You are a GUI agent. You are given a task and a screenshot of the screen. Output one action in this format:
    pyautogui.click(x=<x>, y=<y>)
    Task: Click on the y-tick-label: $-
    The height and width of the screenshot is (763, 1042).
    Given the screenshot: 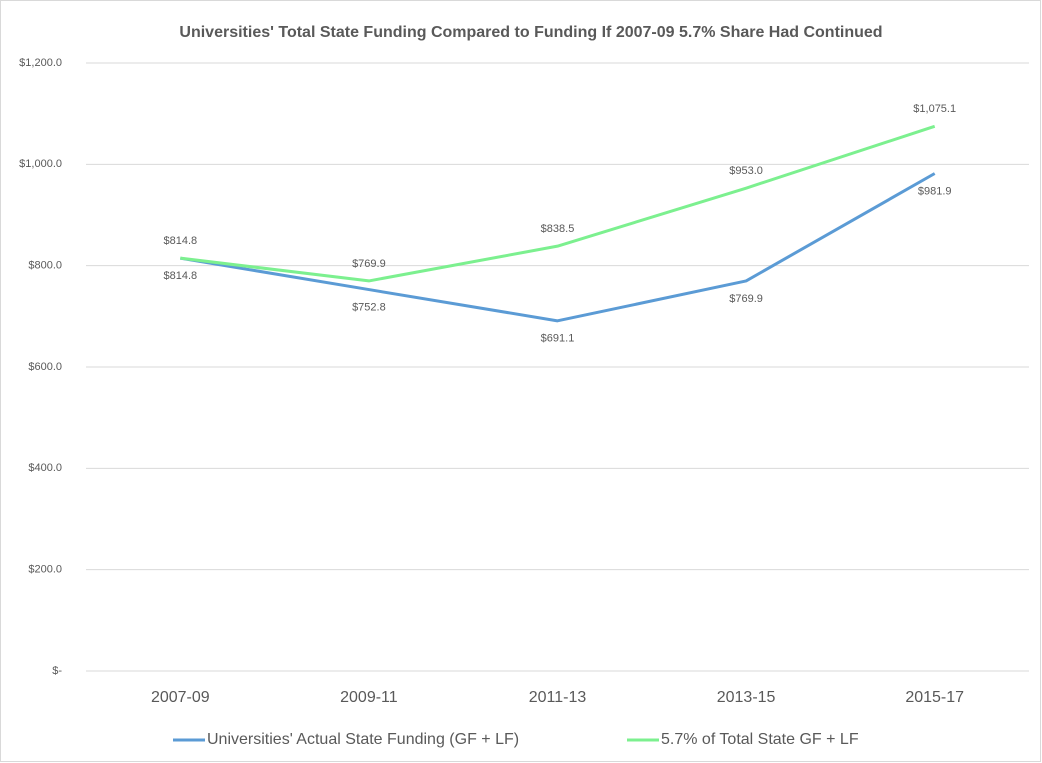 What is the action you would take?
    pyautogui.click(x=57, y=671)
    